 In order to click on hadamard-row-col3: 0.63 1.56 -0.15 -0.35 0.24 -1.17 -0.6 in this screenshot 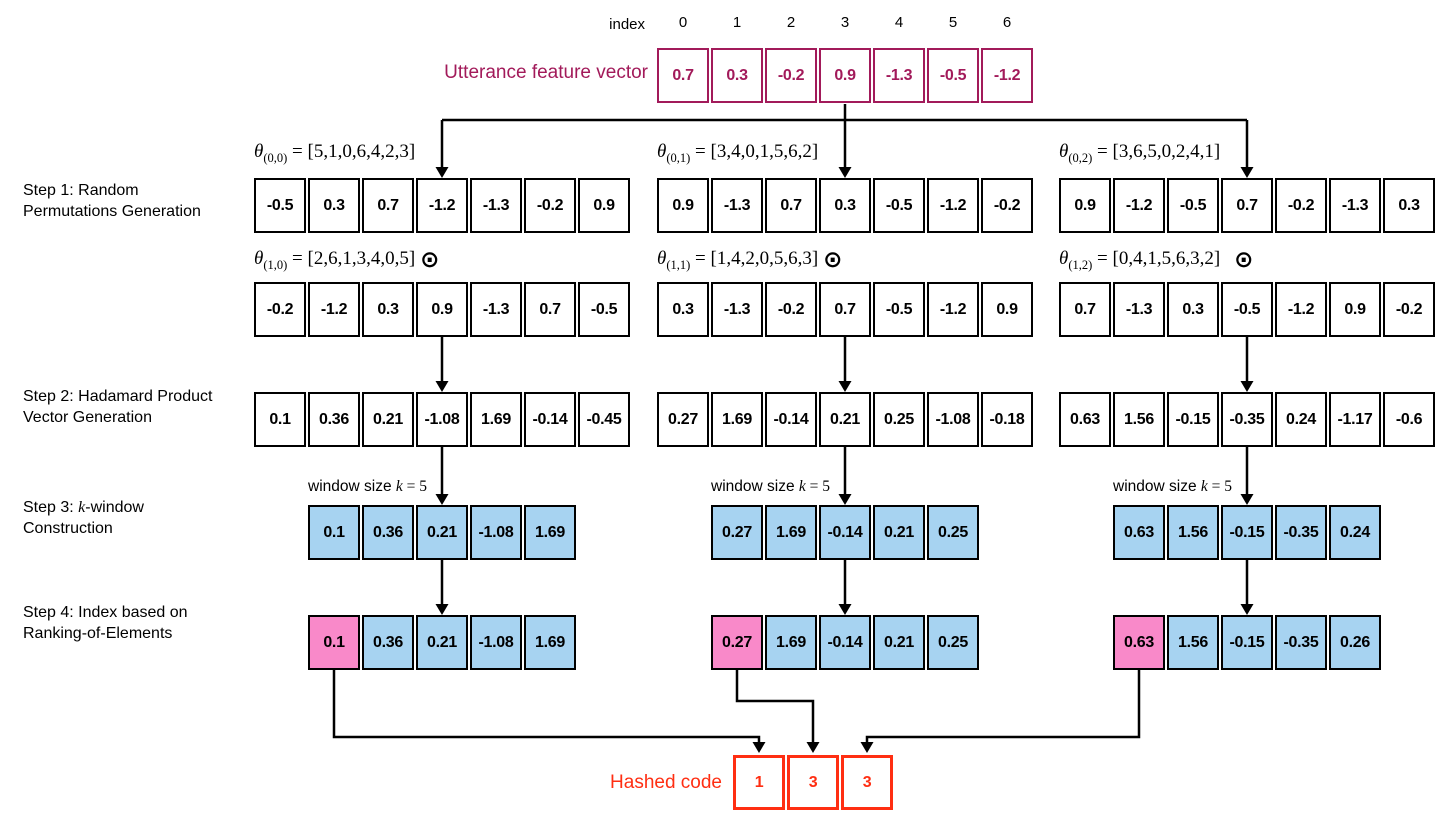, I will do `click(1247, 419)`.